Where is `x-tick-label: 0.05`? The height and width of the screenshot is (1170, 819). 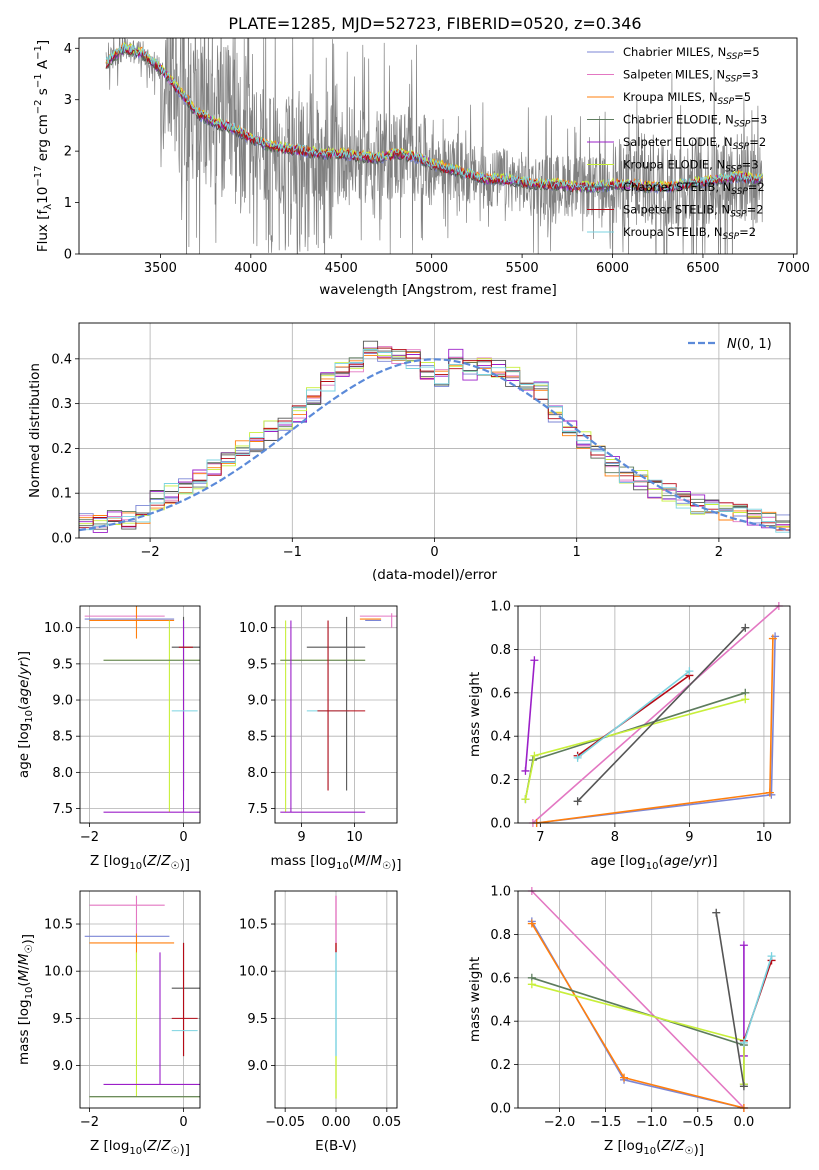
x-tick-label: 0.05 is located at coordinates (386, 1122).